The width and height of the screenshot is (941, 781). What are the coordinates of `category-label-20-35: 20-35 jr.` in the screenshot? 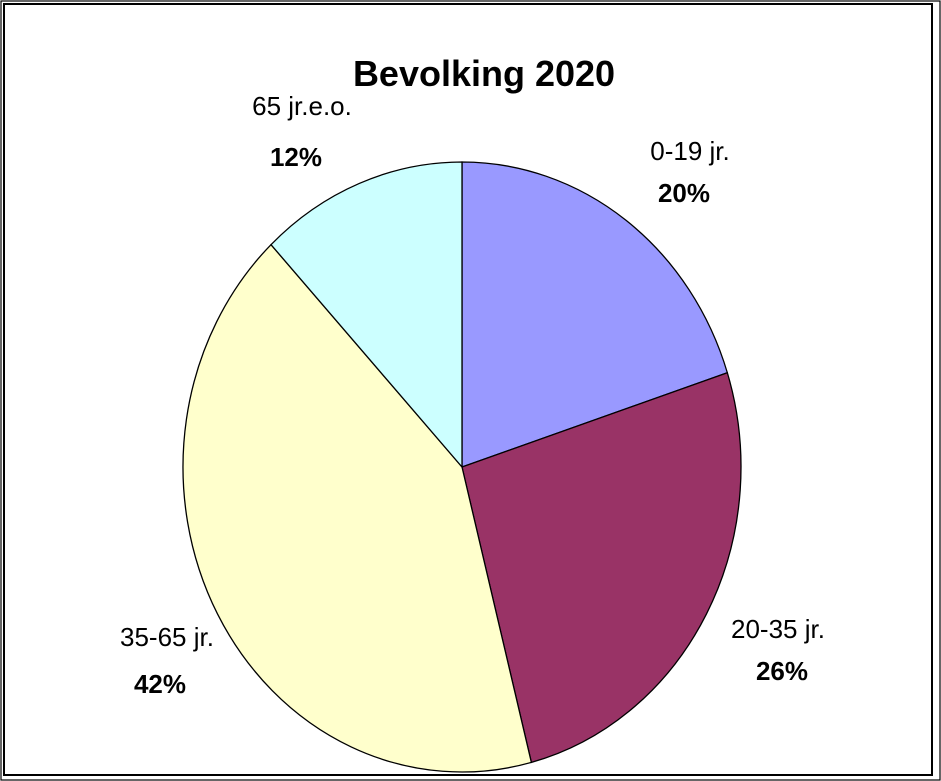 It's located at (778, 629).